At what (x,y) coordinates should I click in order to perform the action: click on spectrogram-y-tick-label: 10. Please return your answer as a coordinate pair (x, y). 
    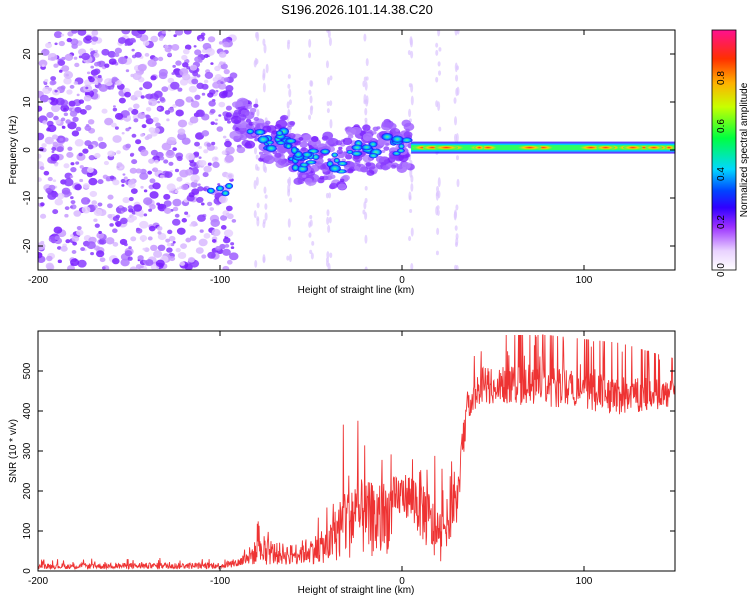
    Looking at the image, I should click on (27, 102).